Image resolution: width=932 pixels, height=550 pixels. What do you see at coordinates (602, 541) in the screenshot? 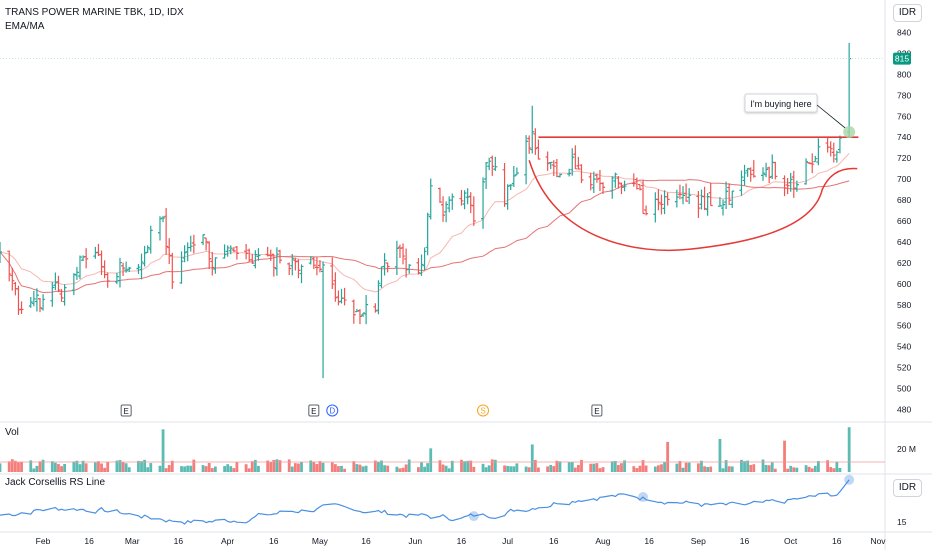
I see `x-tick-label: Aug` at bounding box center [602, 541].